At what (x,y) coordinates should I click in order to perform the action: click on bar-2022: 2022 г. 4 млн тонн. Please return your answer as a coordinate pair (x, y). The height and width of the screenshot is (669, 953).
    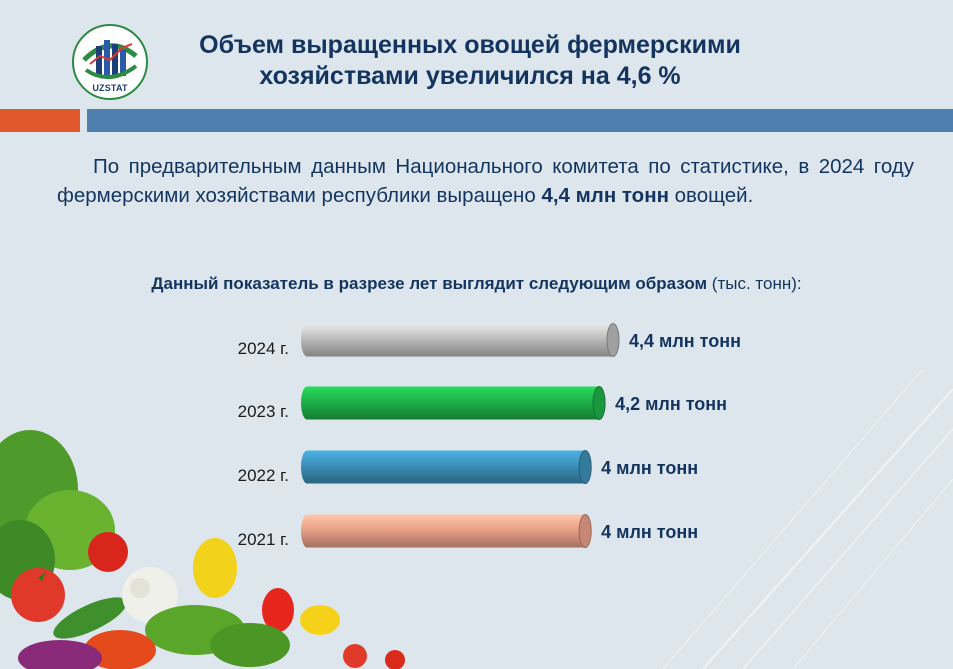
    Looking at the image, I should click on (468, 467).